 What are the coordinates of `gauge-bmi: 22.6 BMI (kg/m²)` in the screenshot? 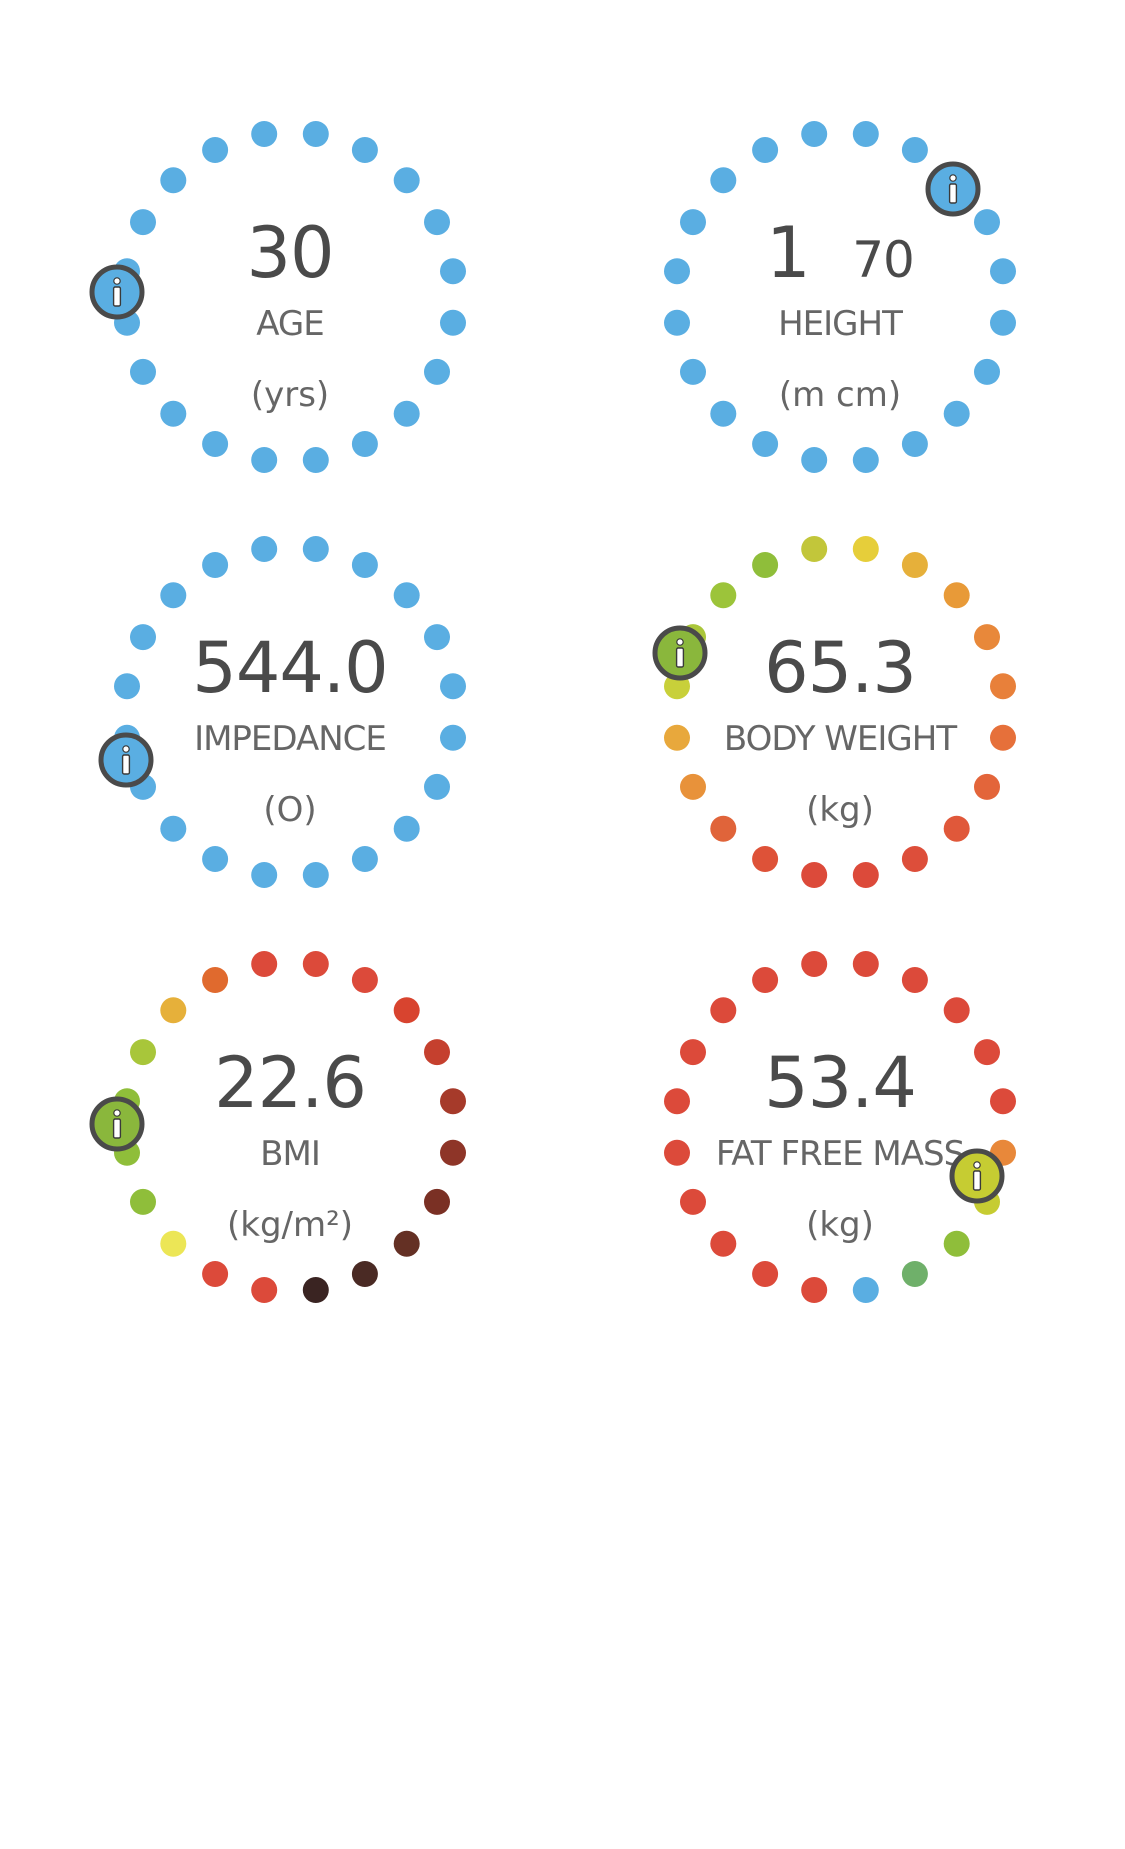 It's located at (290, 1127).